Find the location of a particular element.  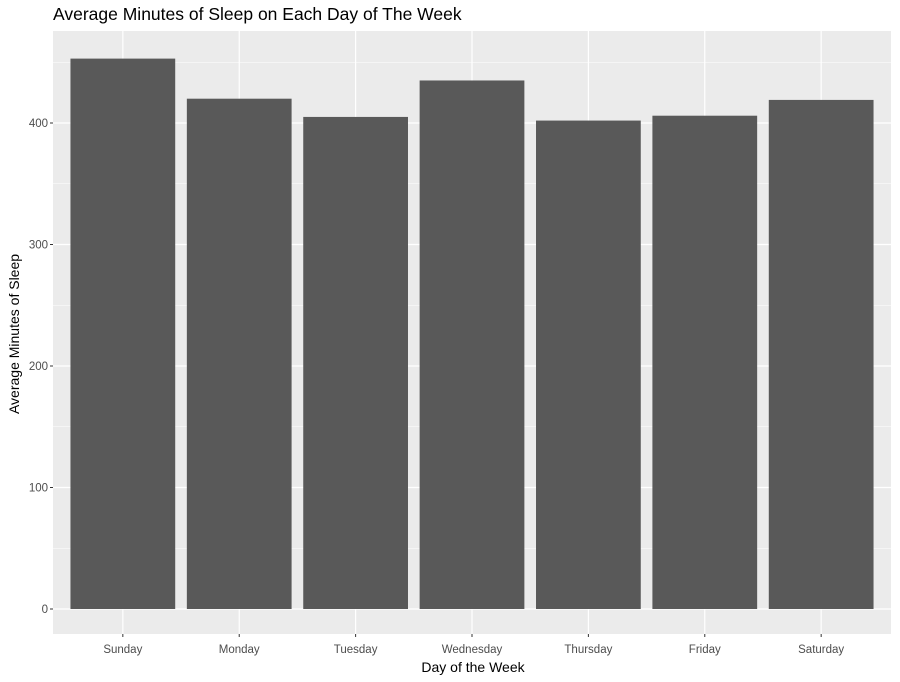

bar-saturday is located at coordinates (821, 354).